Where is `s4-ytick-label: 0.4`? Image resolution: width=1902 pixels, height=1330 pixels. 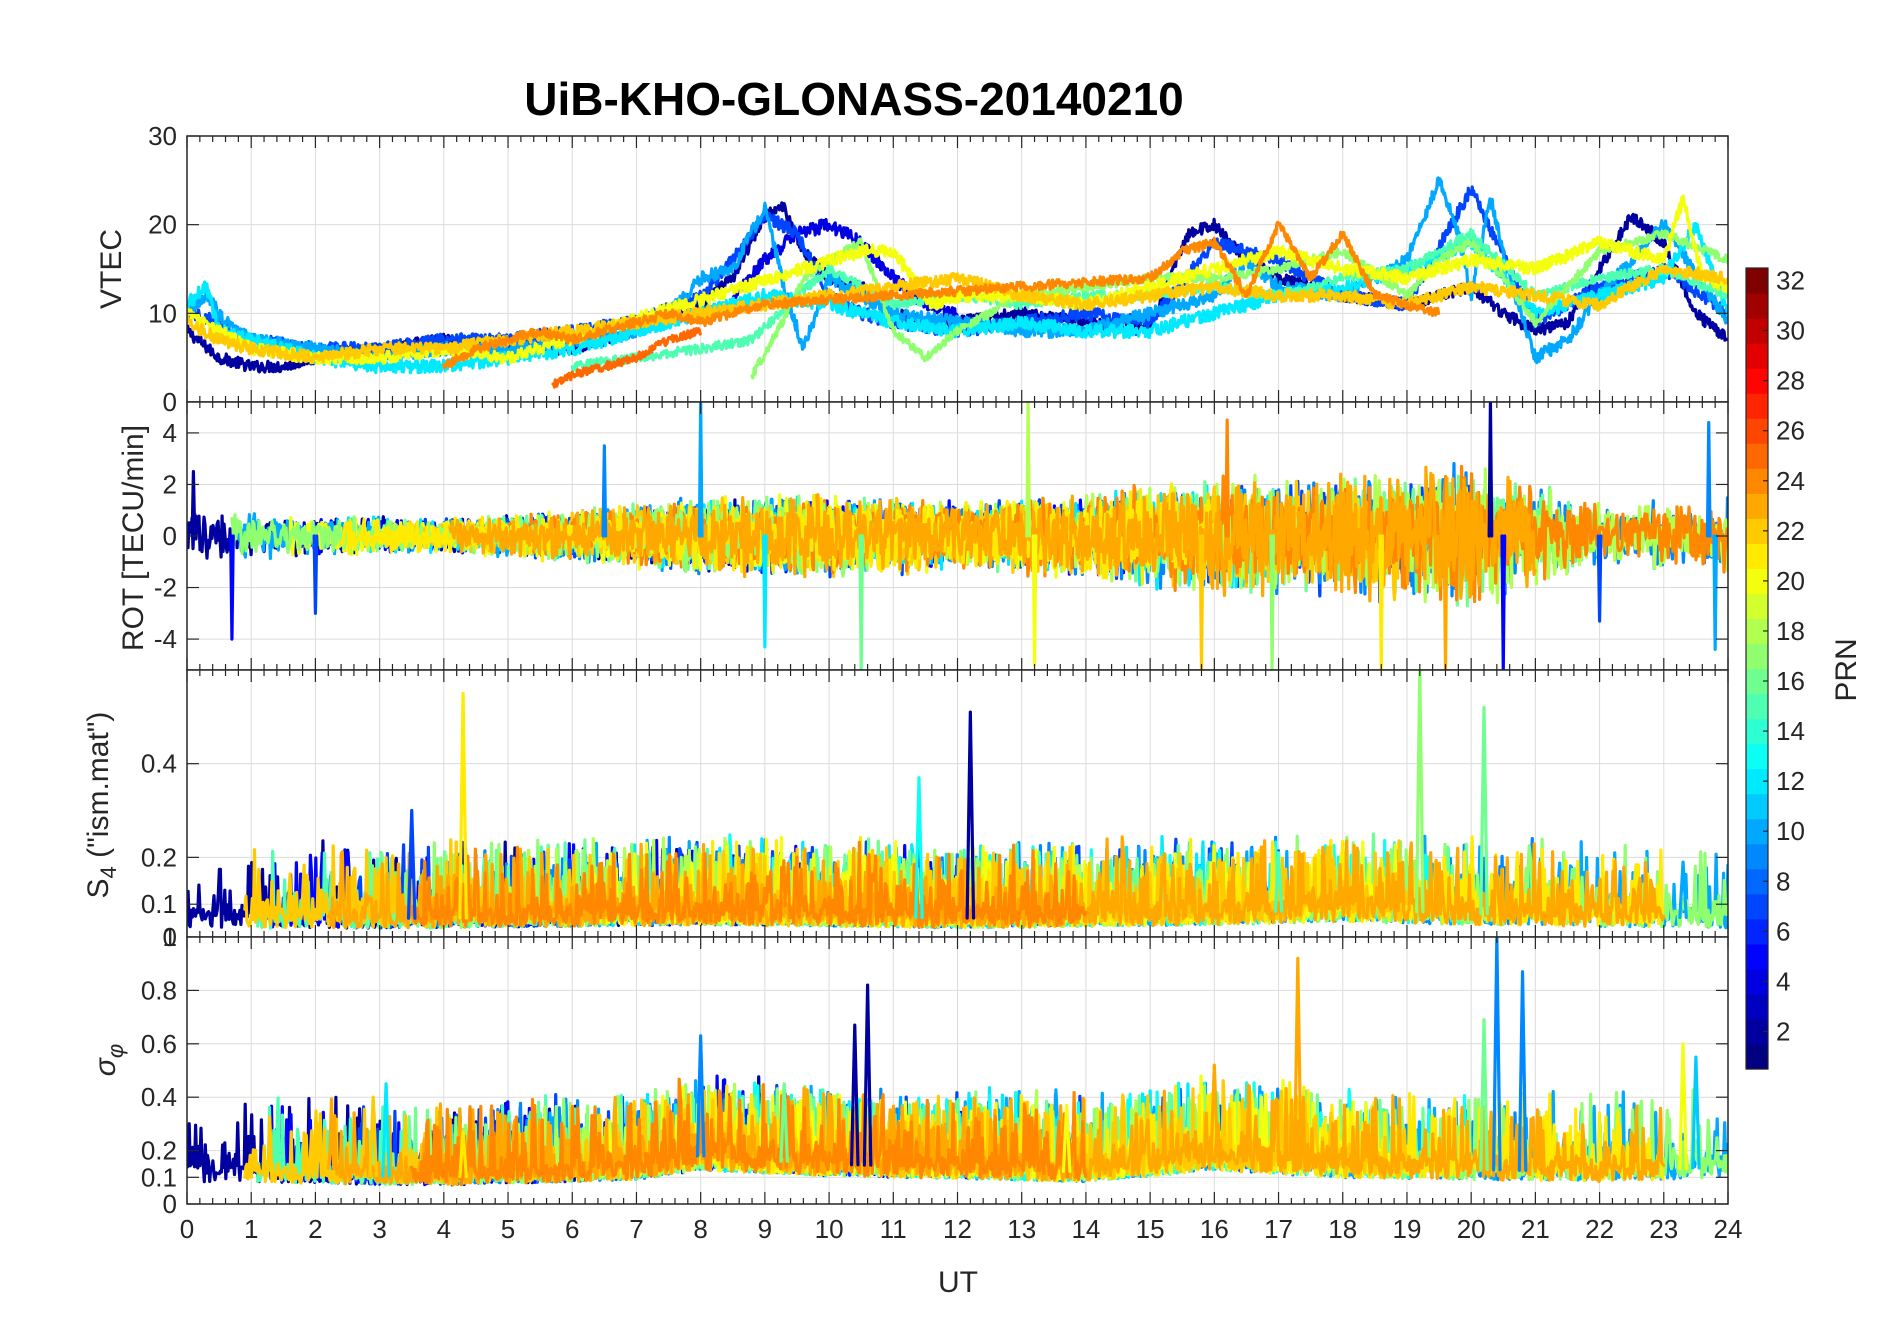 s4-ytick-label: 0.4 is located at coordinates (159, 764).